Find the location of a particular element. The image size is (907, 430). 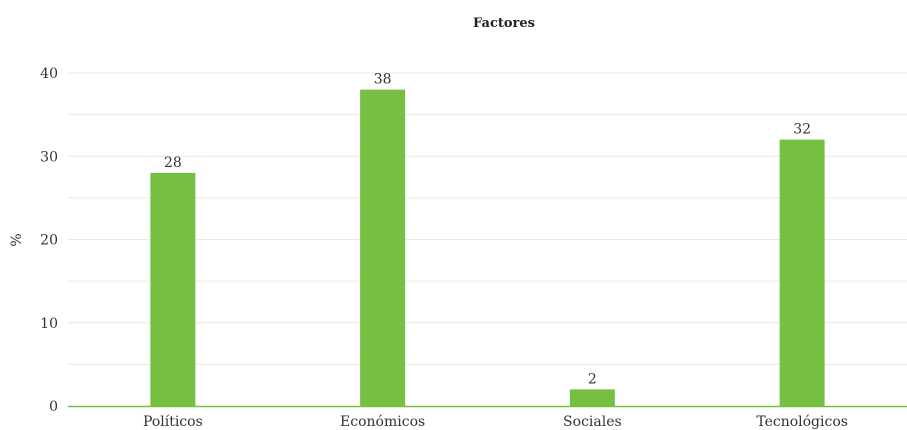

y-axis-ticks: 0 10 20 30 40 is located at coordinates (49, 240).